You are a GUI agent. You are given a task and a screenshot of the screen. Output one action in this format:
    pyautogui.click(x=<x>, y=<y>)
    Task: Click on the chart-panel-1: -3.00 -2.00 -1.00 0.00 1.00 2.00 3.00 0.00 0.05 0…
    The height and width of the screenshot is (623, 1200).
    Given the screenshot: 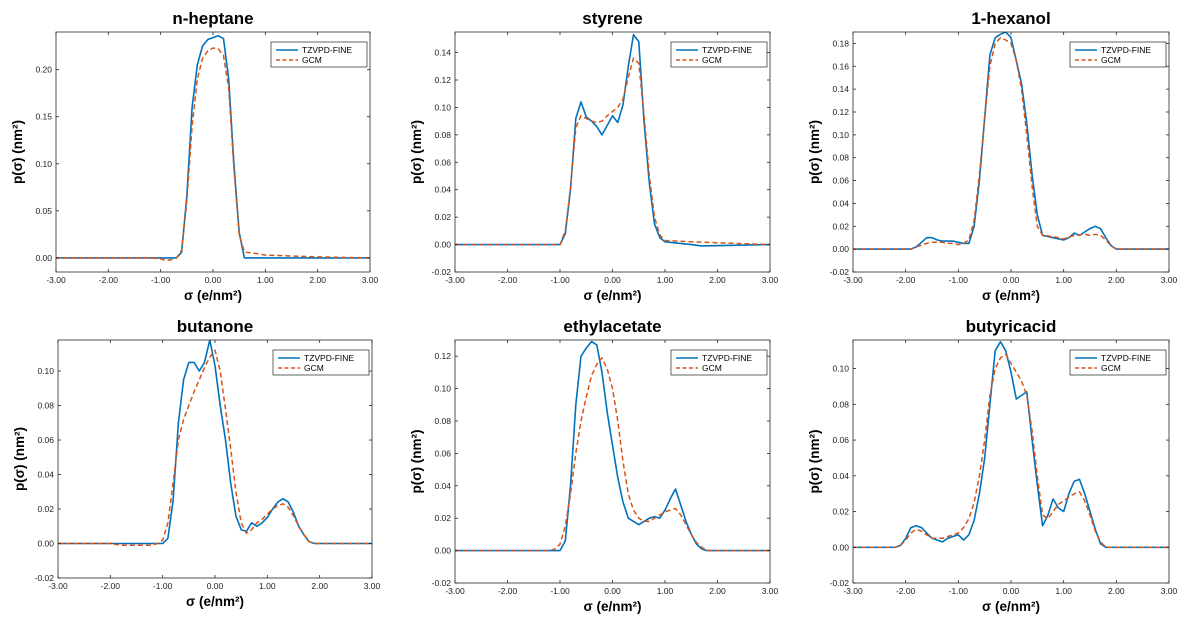 What is the action you would take?
    pyautogui.click(x=194, y=156)
    